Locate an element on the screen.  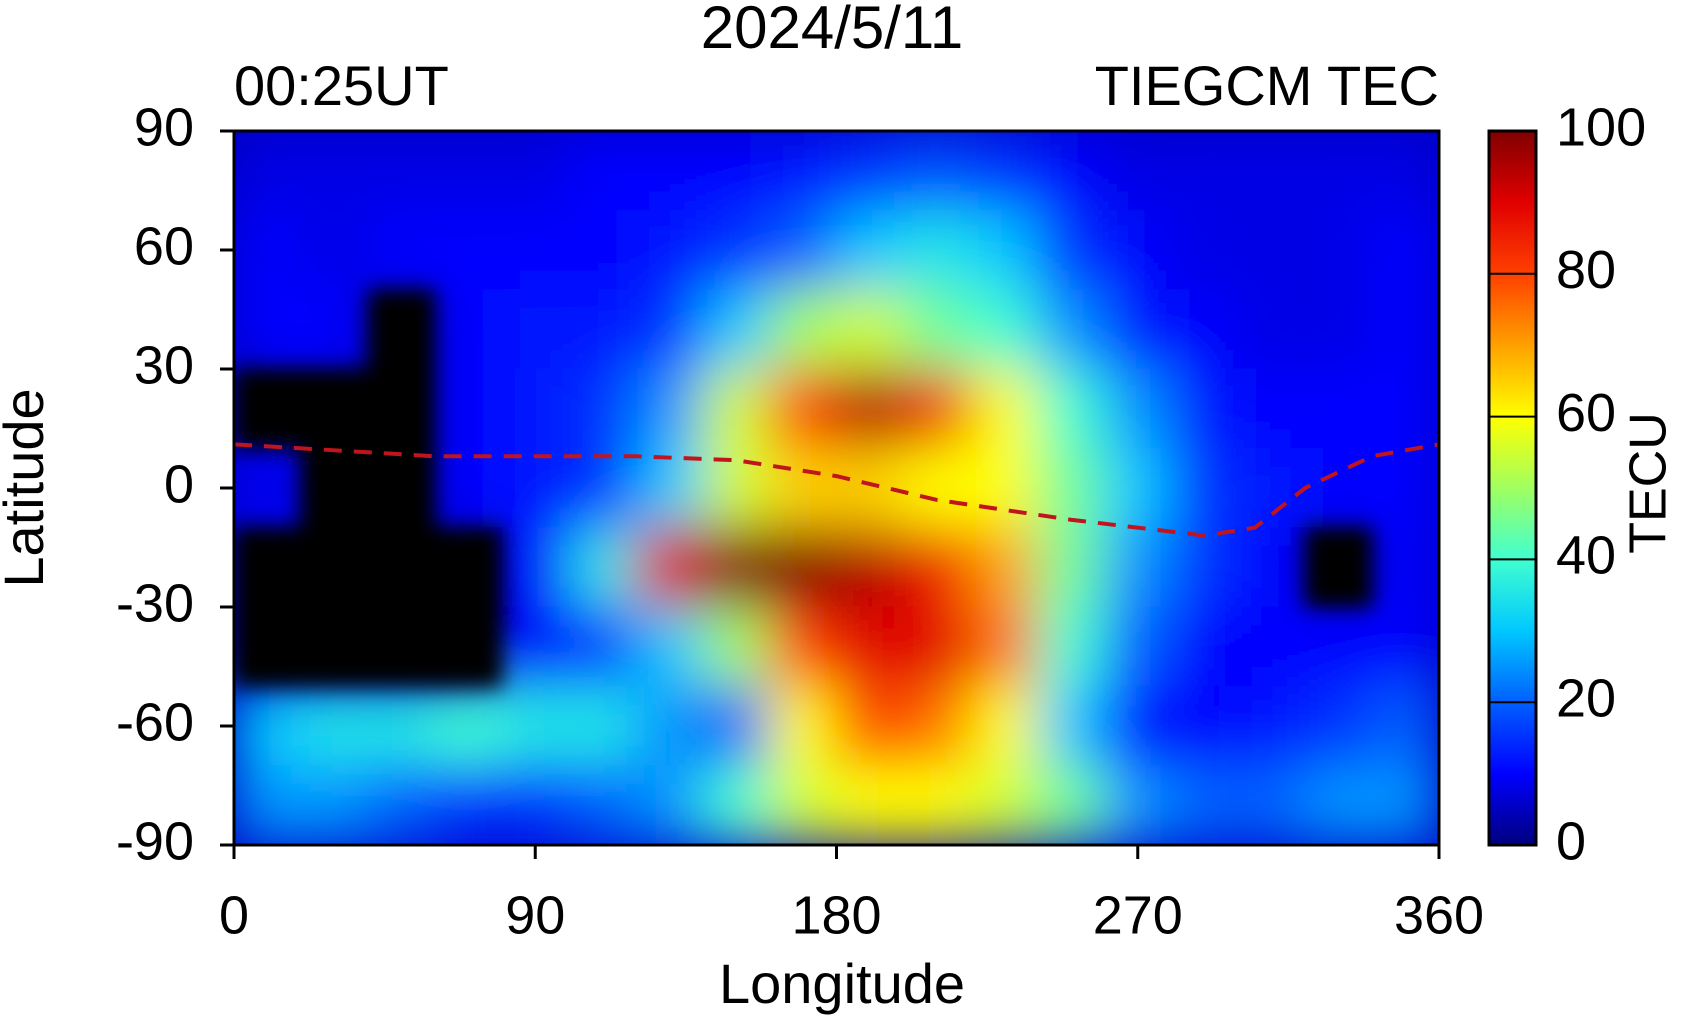
x-tick-label: 90 is located at coordinates (535, 915).